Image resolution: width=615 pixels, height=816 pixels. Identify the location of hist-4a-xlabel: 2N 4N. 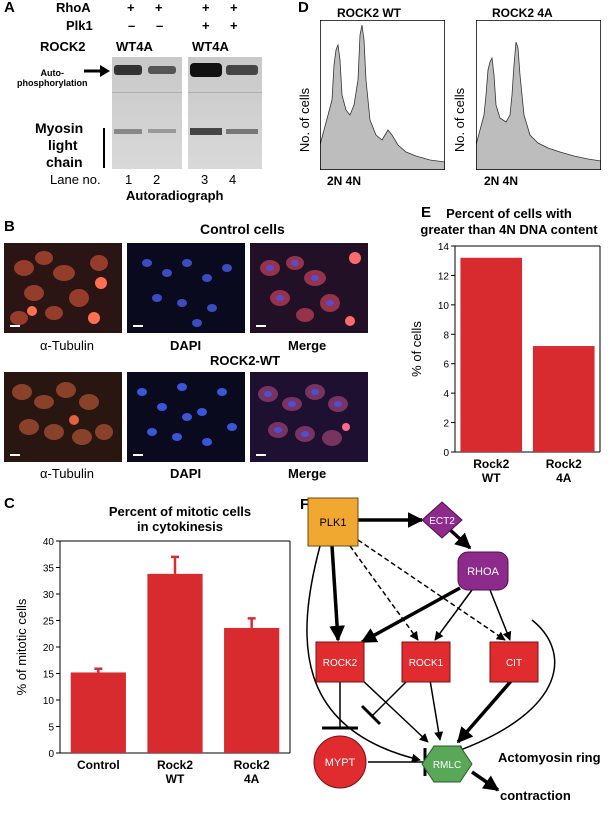
(501, 181).